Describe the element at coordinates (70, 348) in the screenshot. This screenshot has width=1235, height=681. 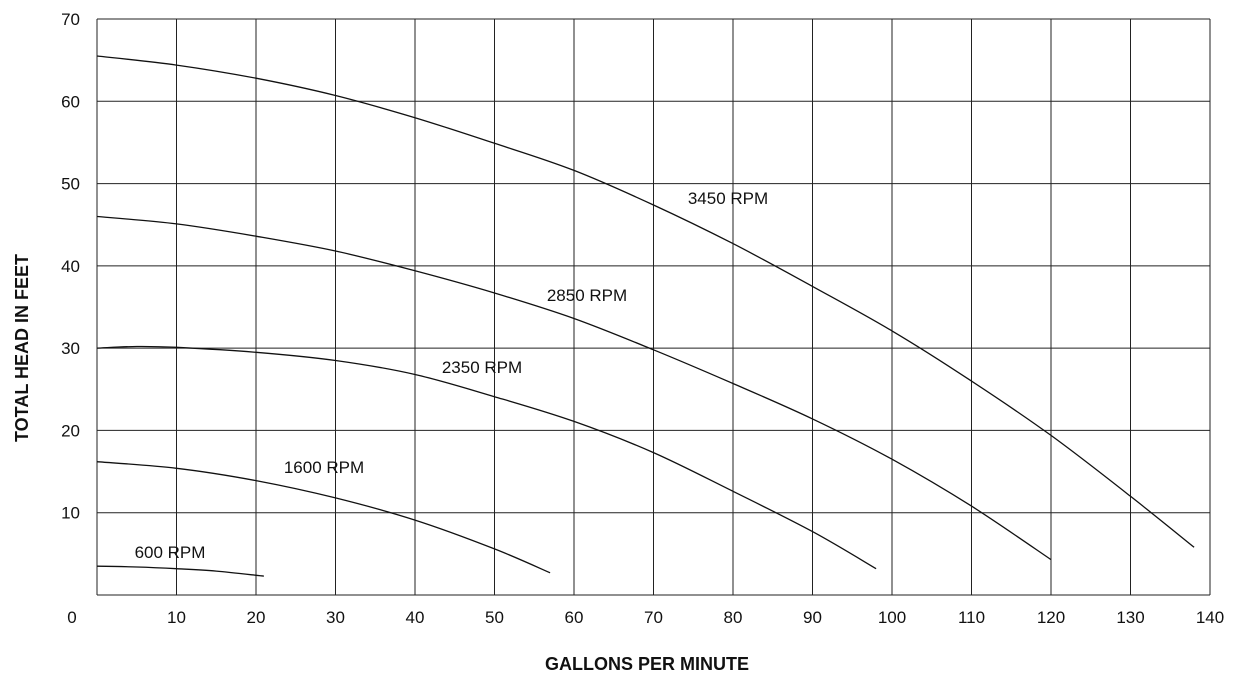
I see `y-tick-label: 30` at that location.